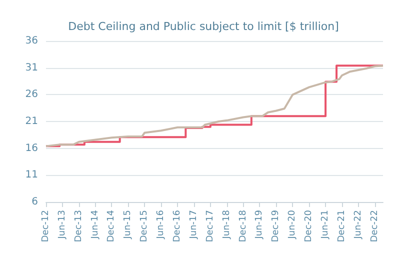 The image size is (407, 276). Describe the element at coordinates (31, 175) in the screenshot. I see `y-tick-label: 11` at that location.